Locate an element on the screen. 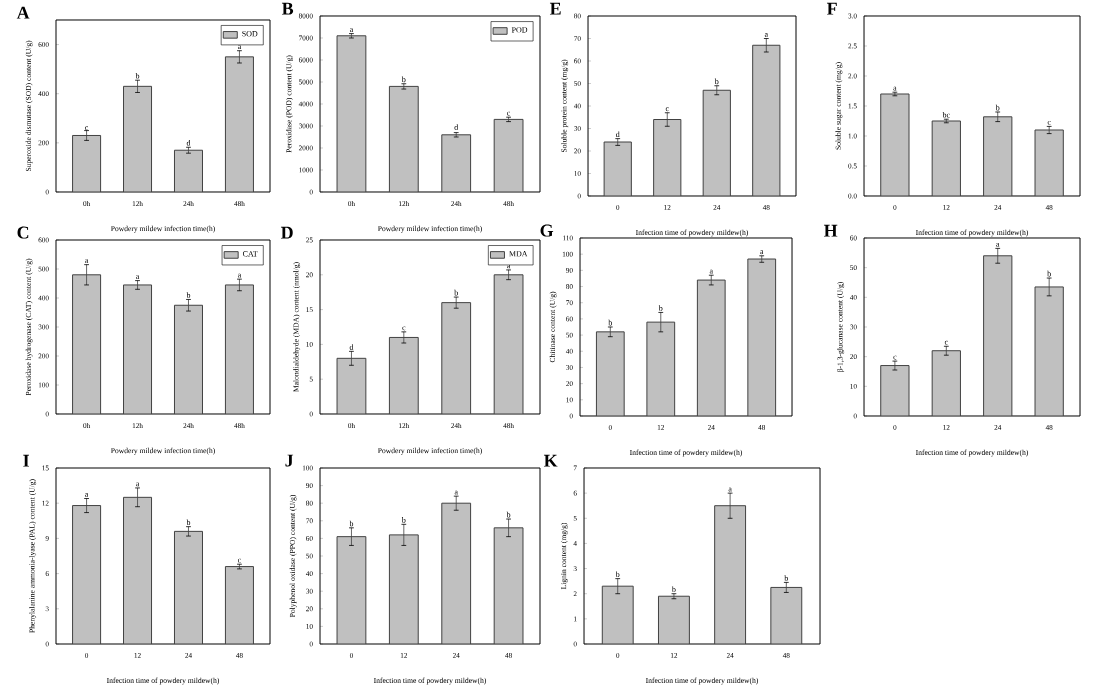 This screenshot has height=686, width=1100. chart-title: J is located at coordinates (289, 460).